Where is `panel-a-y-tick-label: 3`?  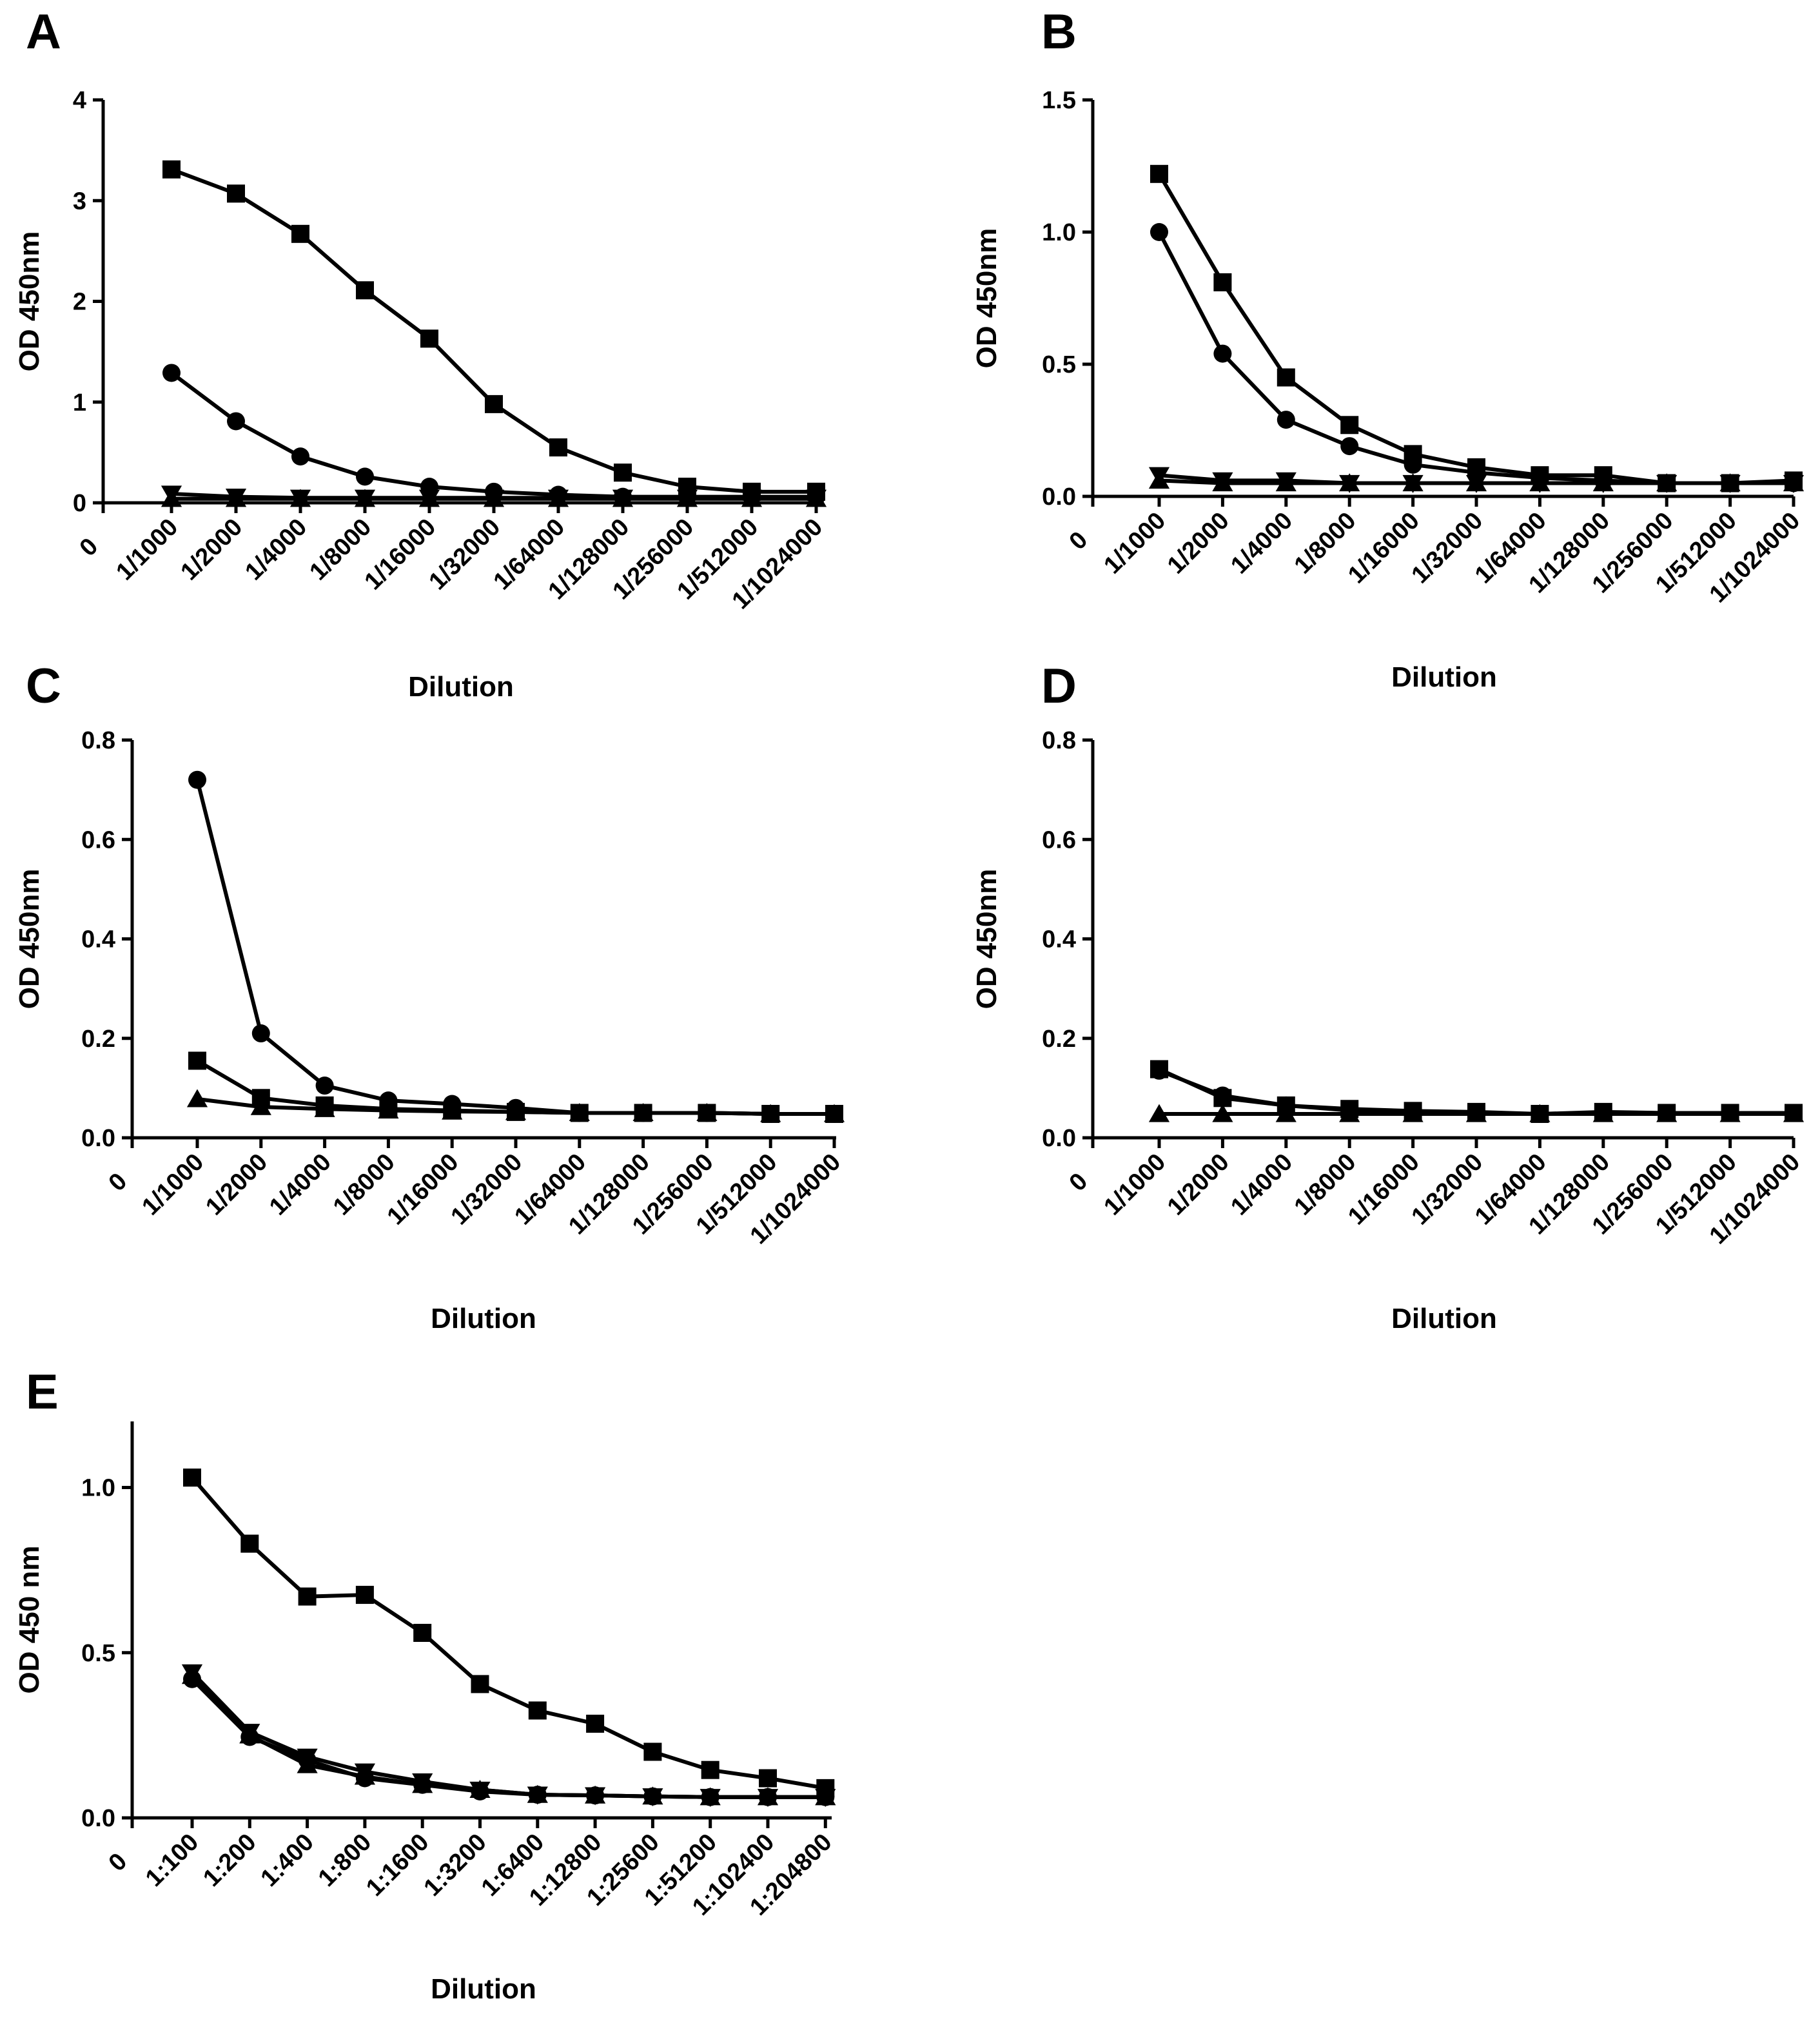 panel-a-y-tick-label: 3 is located at coordinates (79, 201).